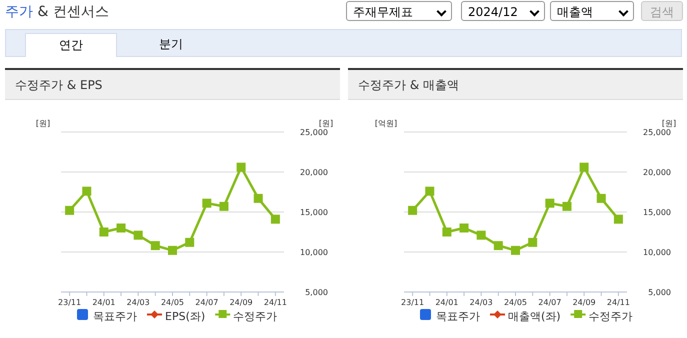  I want to click on y-axis-title: [원], so click(43, 123).